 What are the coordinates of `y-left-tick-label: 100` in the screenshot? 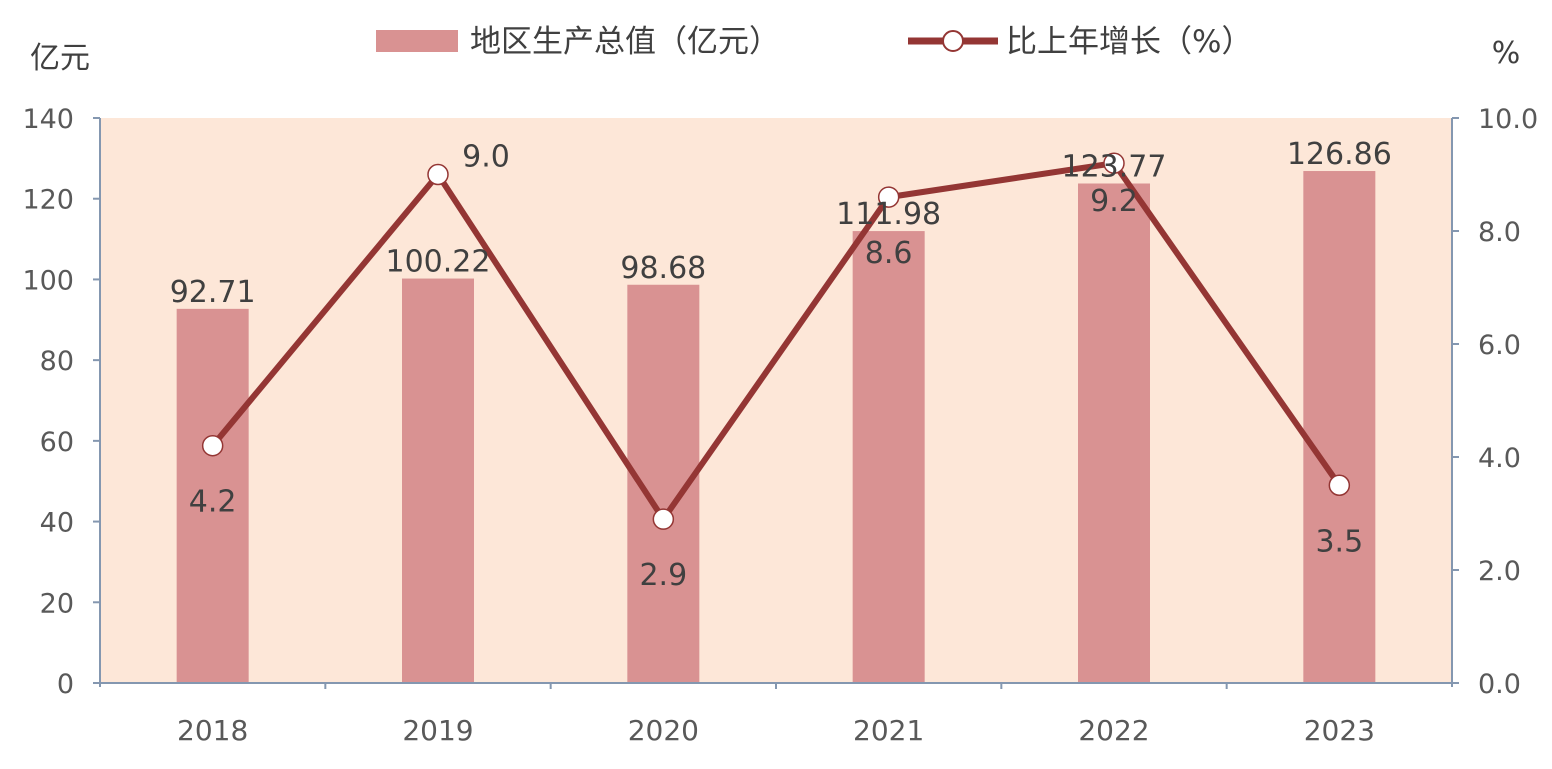 It's located at (48, 280).